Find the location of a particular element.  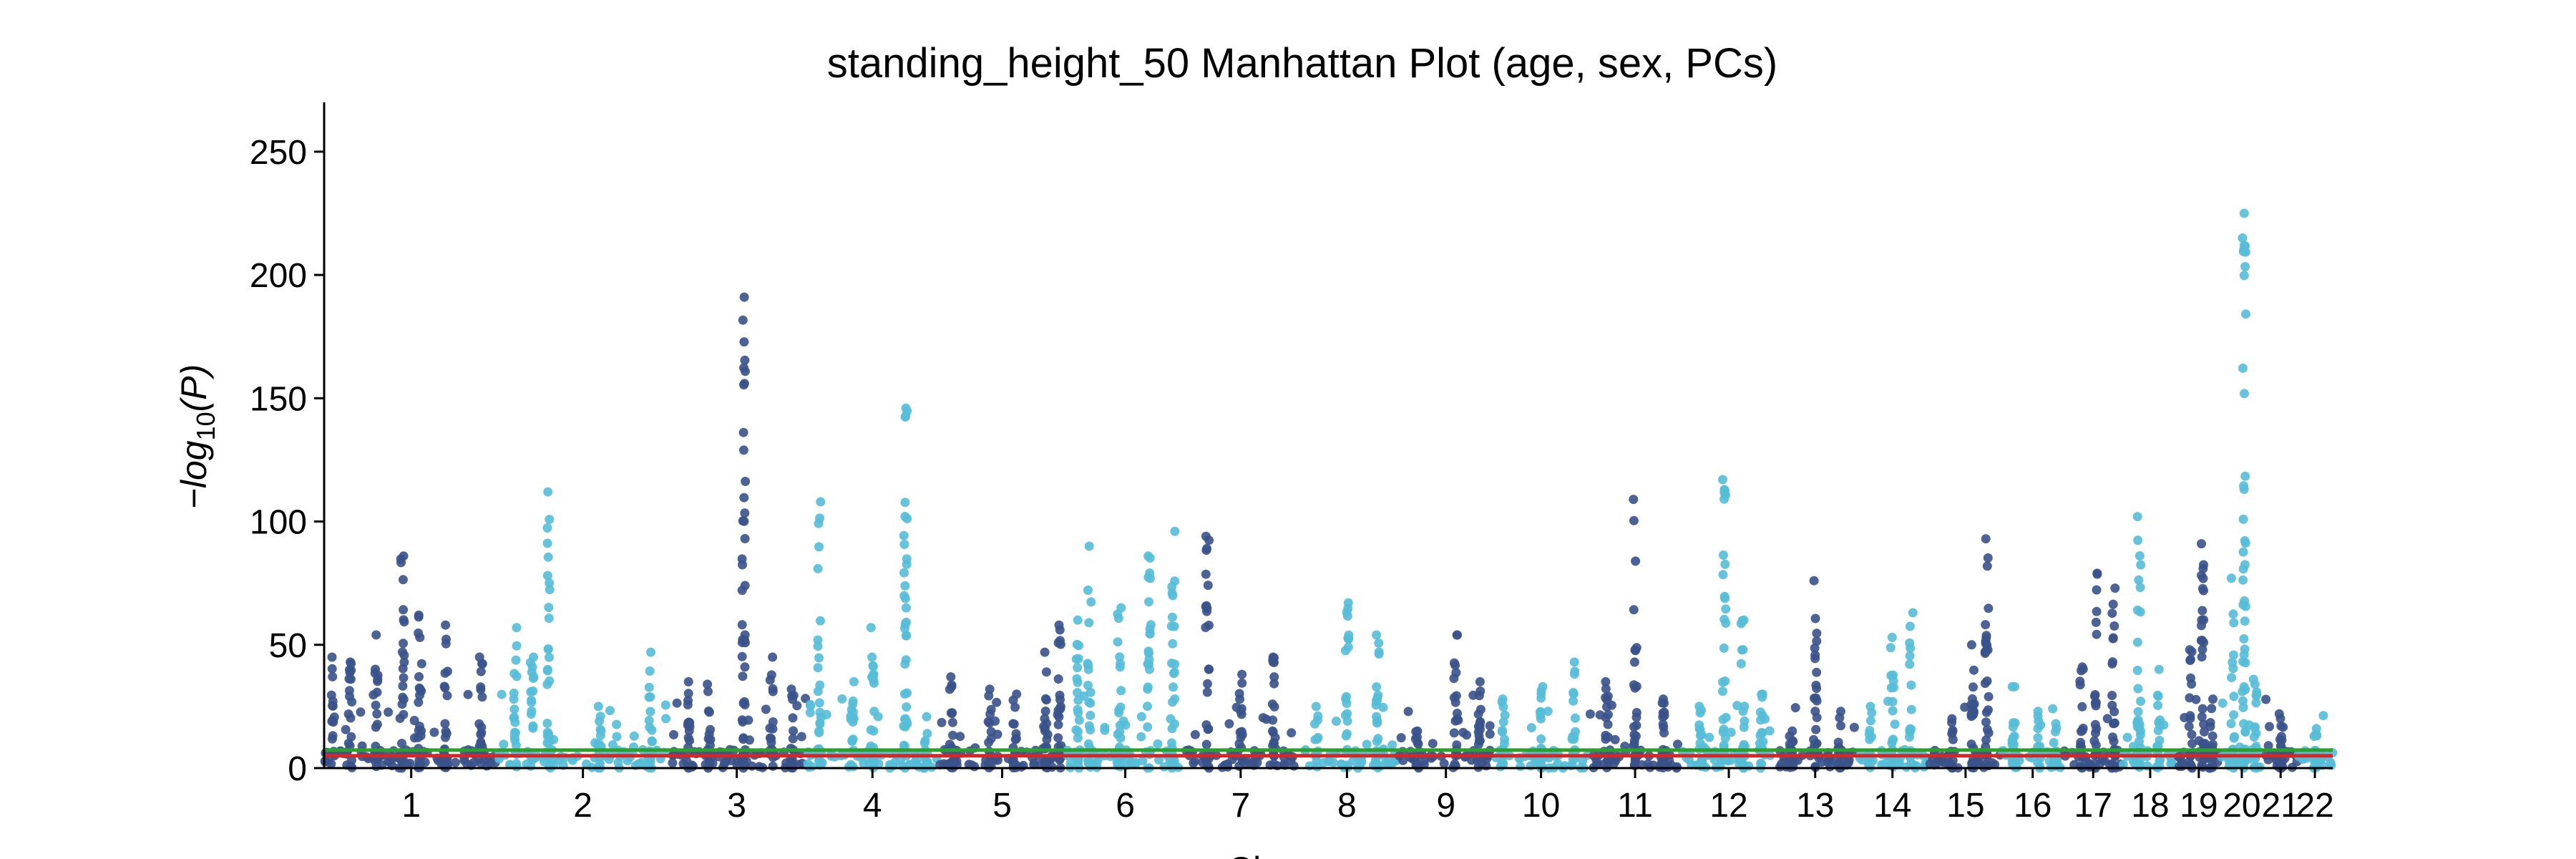

y-tick-label: 200 is located at coordinates (278, 276).